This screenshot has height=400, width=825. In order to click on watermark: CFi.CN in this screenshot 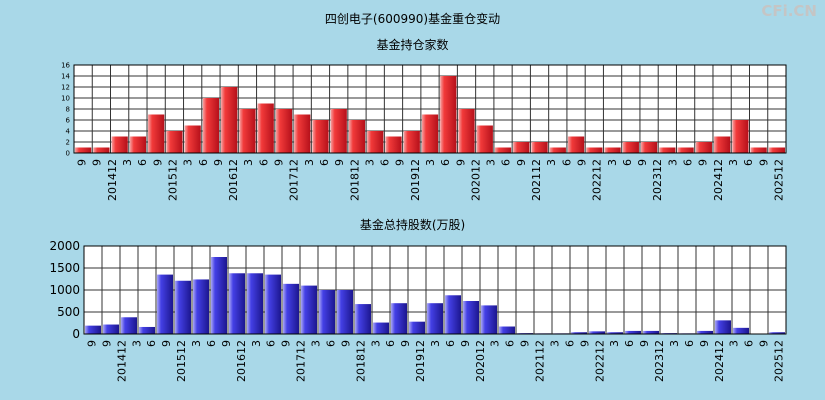, I will do `click(789, 11)`.